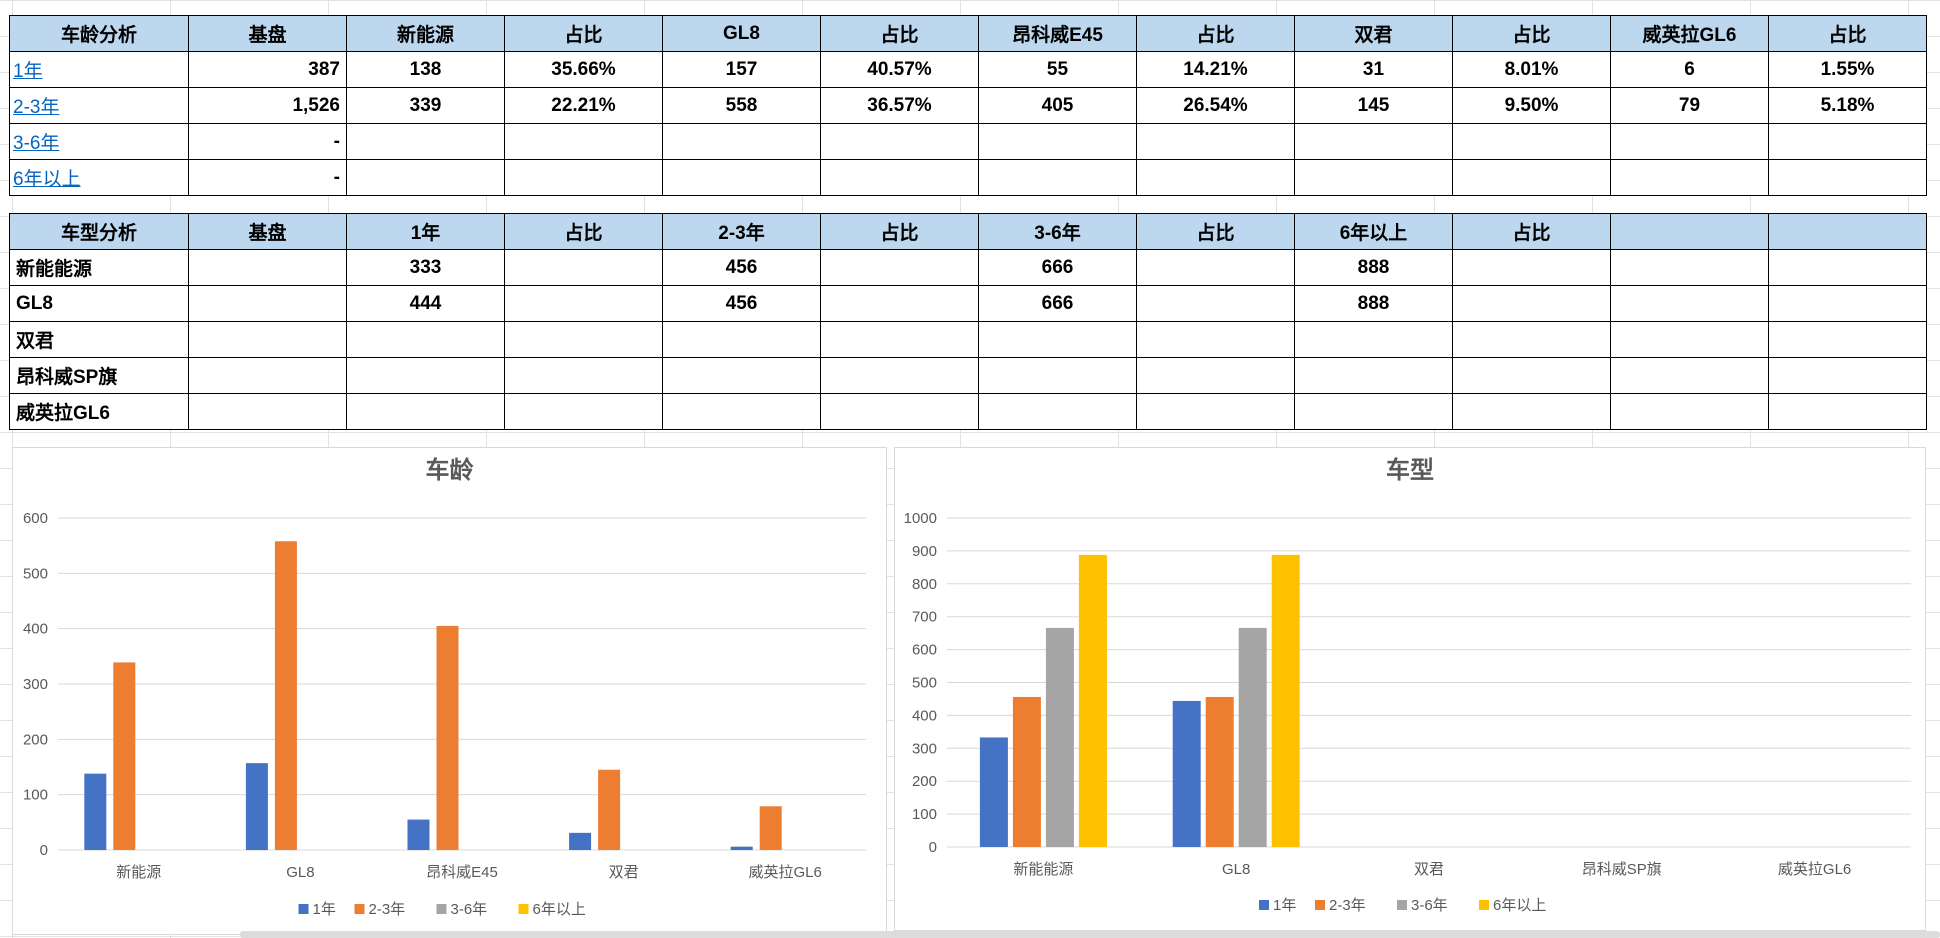 The height and width of the screenshot is (938, 1940). What do you see at coordinates (1373, 33) in the screenshot?
I see `header-cell: 双君` at bounding box center [1373, 33].